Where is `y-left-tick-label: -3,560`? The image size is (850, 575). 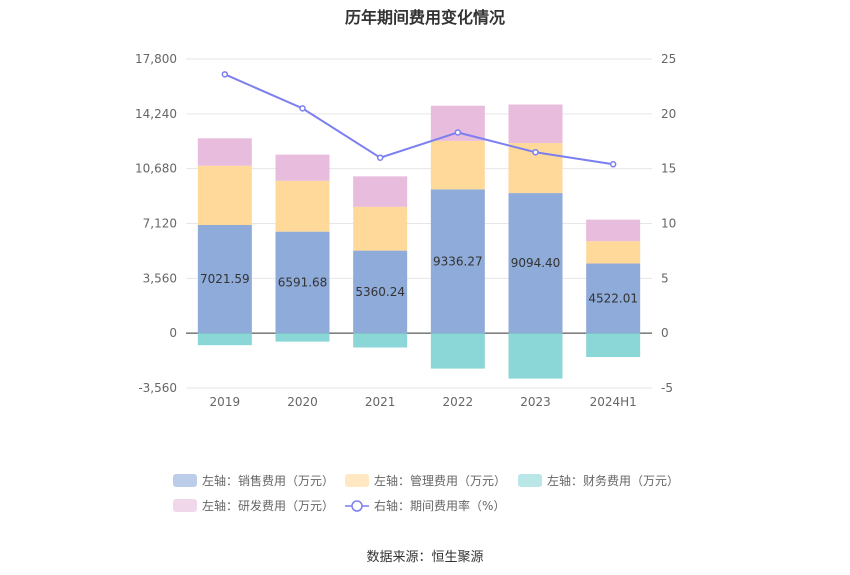
y-left-tick-label: -3,560 is located at coordinates (157, 388).